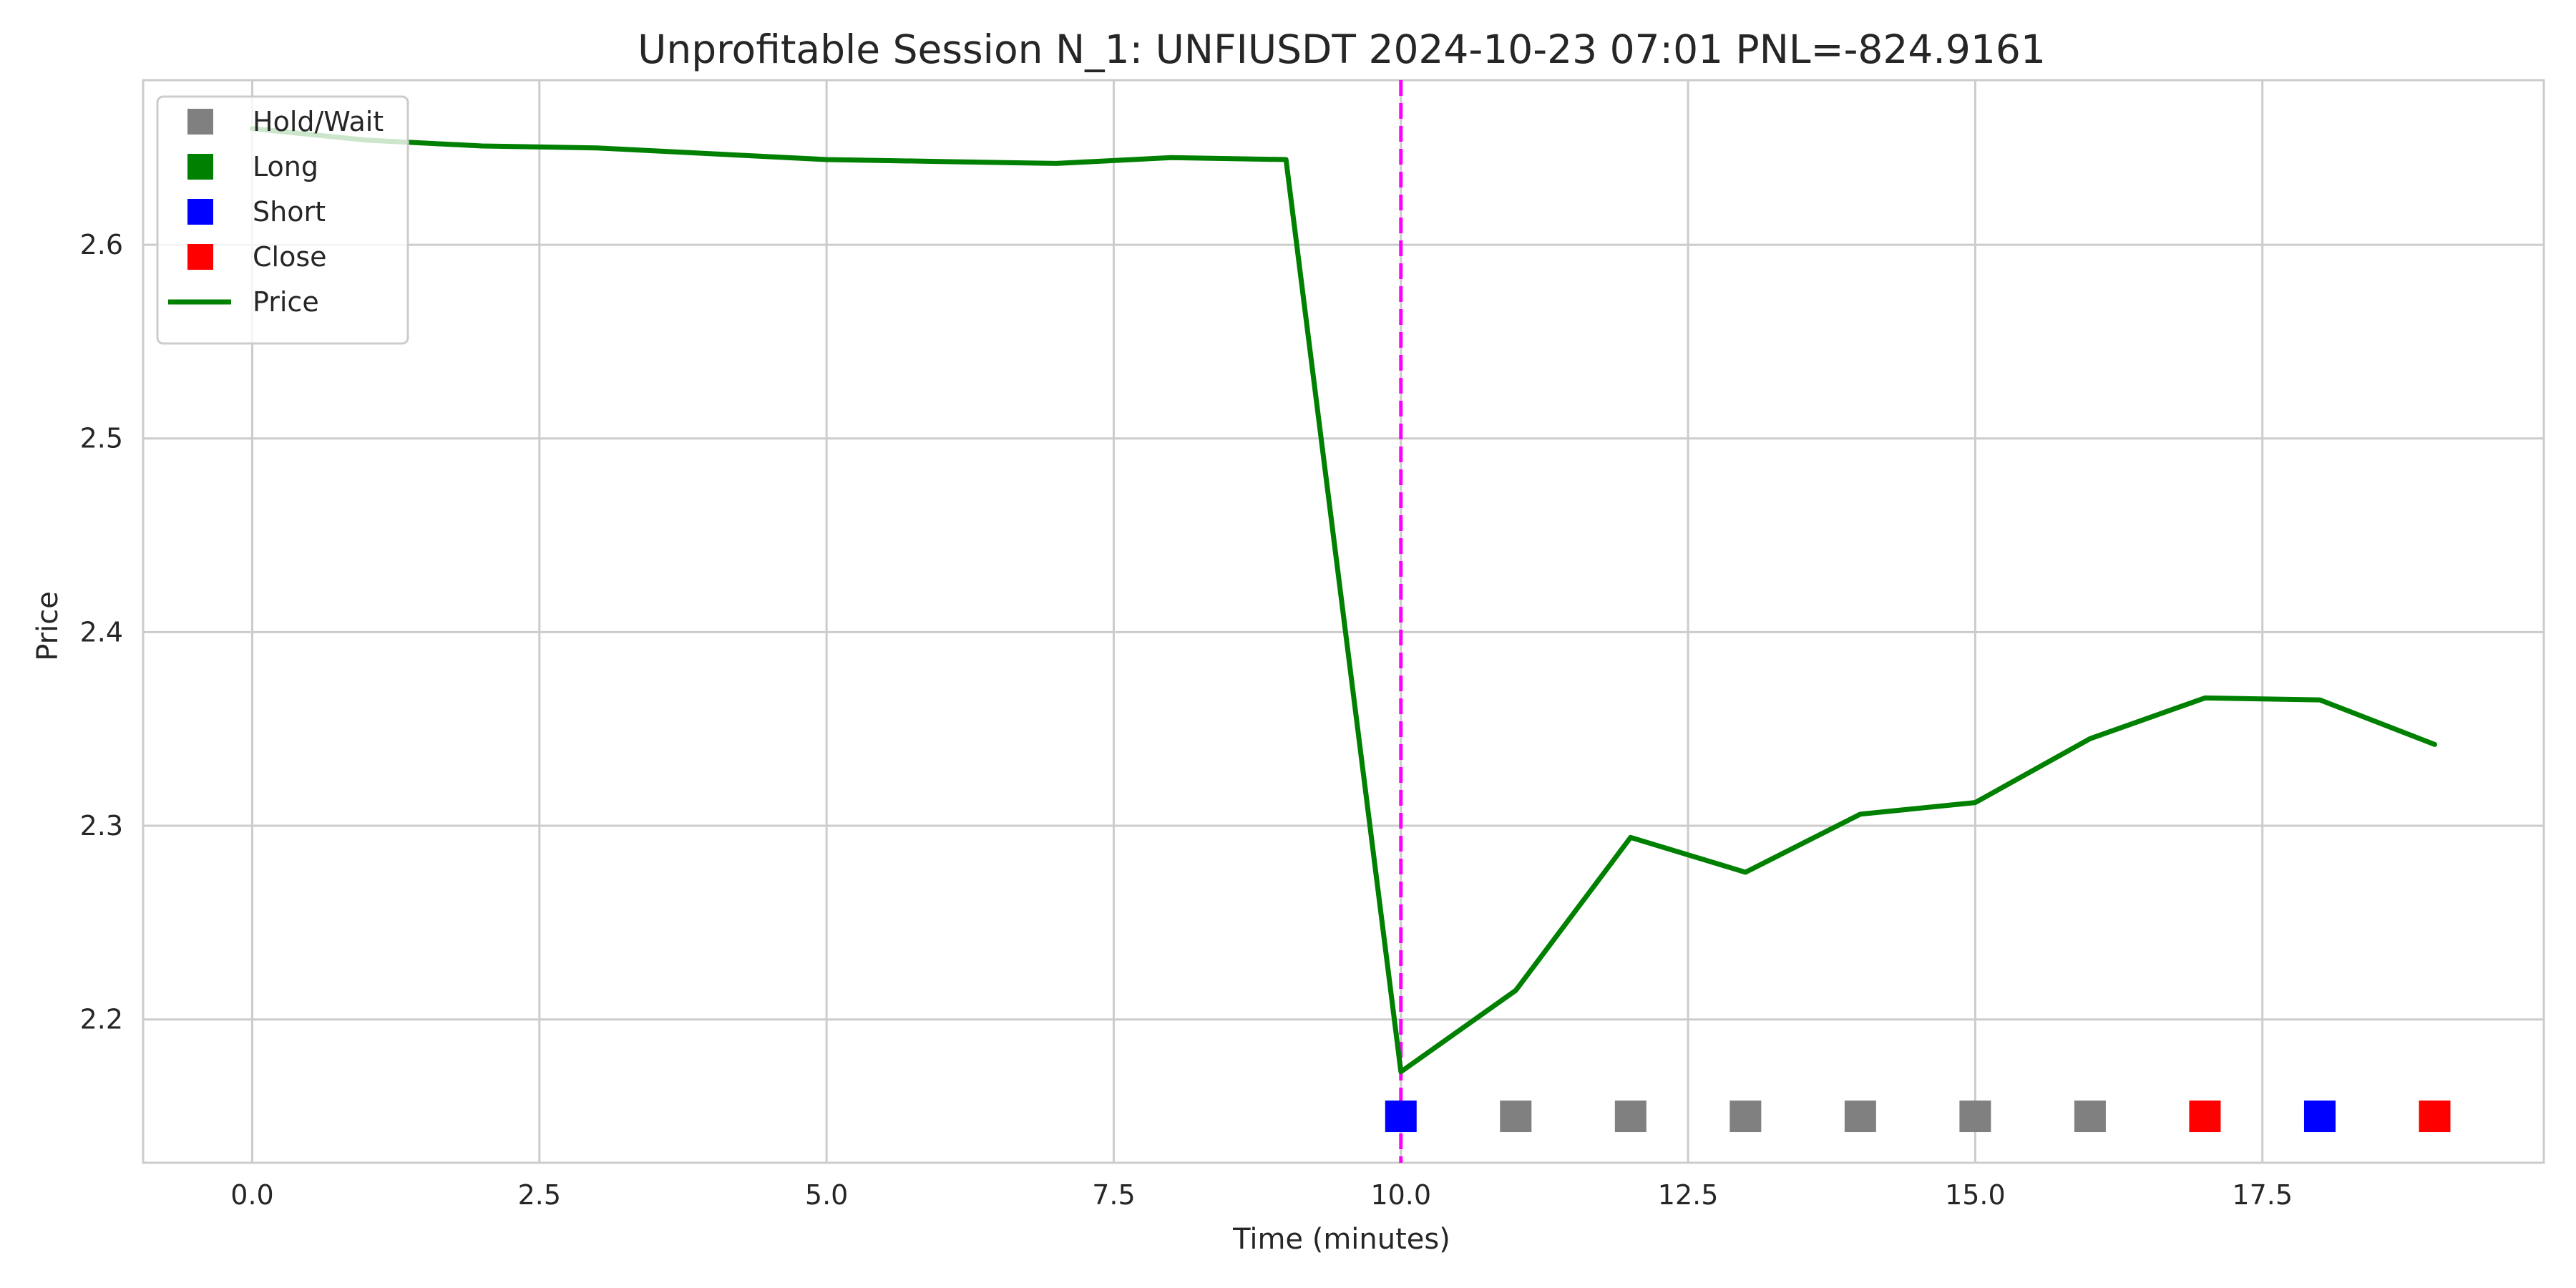 The image size is (2576, 1288). Describe the element at coordinates (200, 167) in the screenshot. I see `legend-marker-long` at that location.